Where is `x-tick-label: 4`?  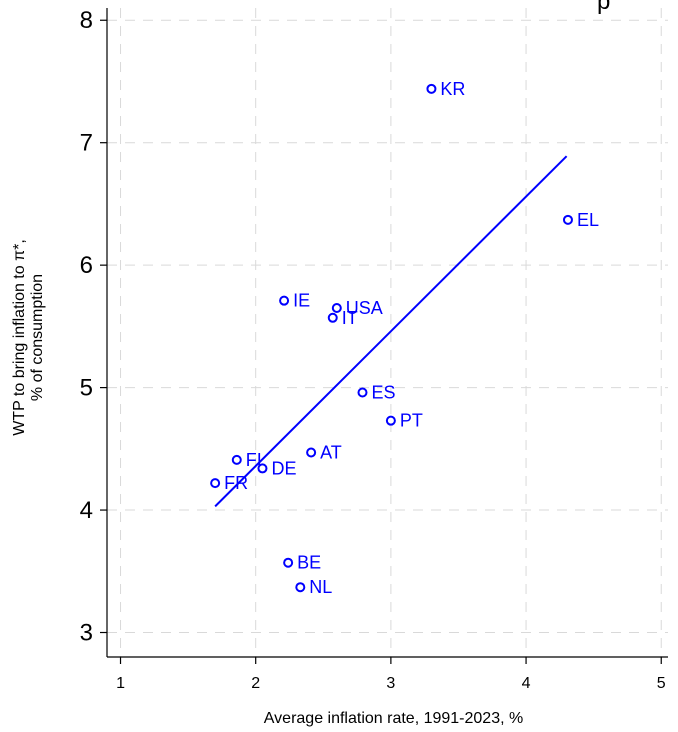
x-tick-label: 4 is located at coordinates (526, 683).